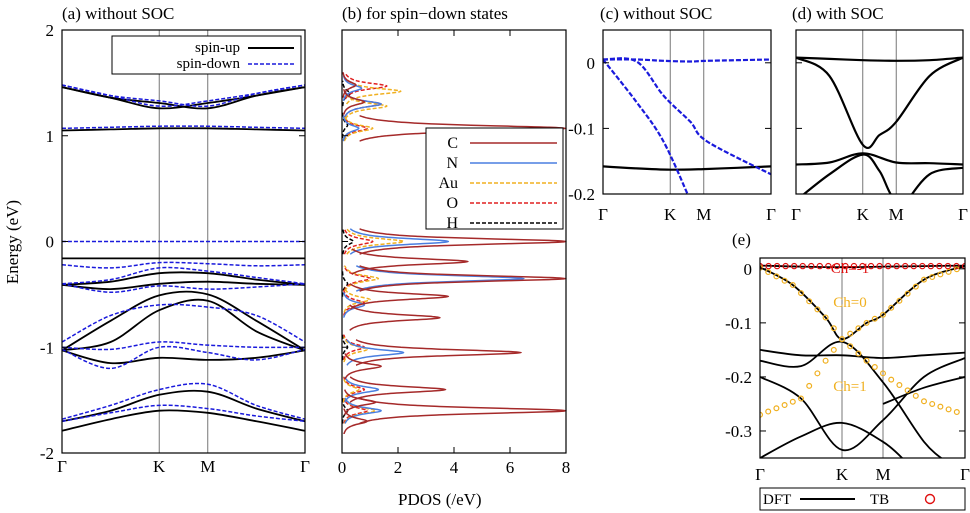 The width and height of the screenshot is (970, 513). I want to click on panel-e-bands, so click(862, 360).